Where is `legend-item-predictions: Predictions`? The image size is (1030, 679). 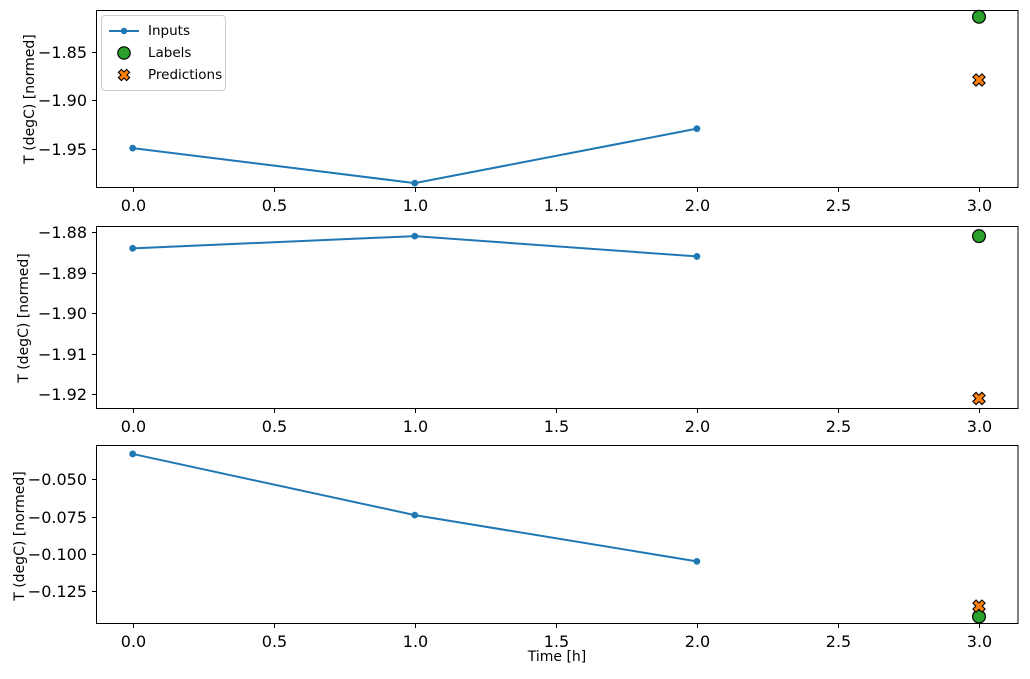
legend-item-predictions: Predictions is located at coordinates (166, 75).